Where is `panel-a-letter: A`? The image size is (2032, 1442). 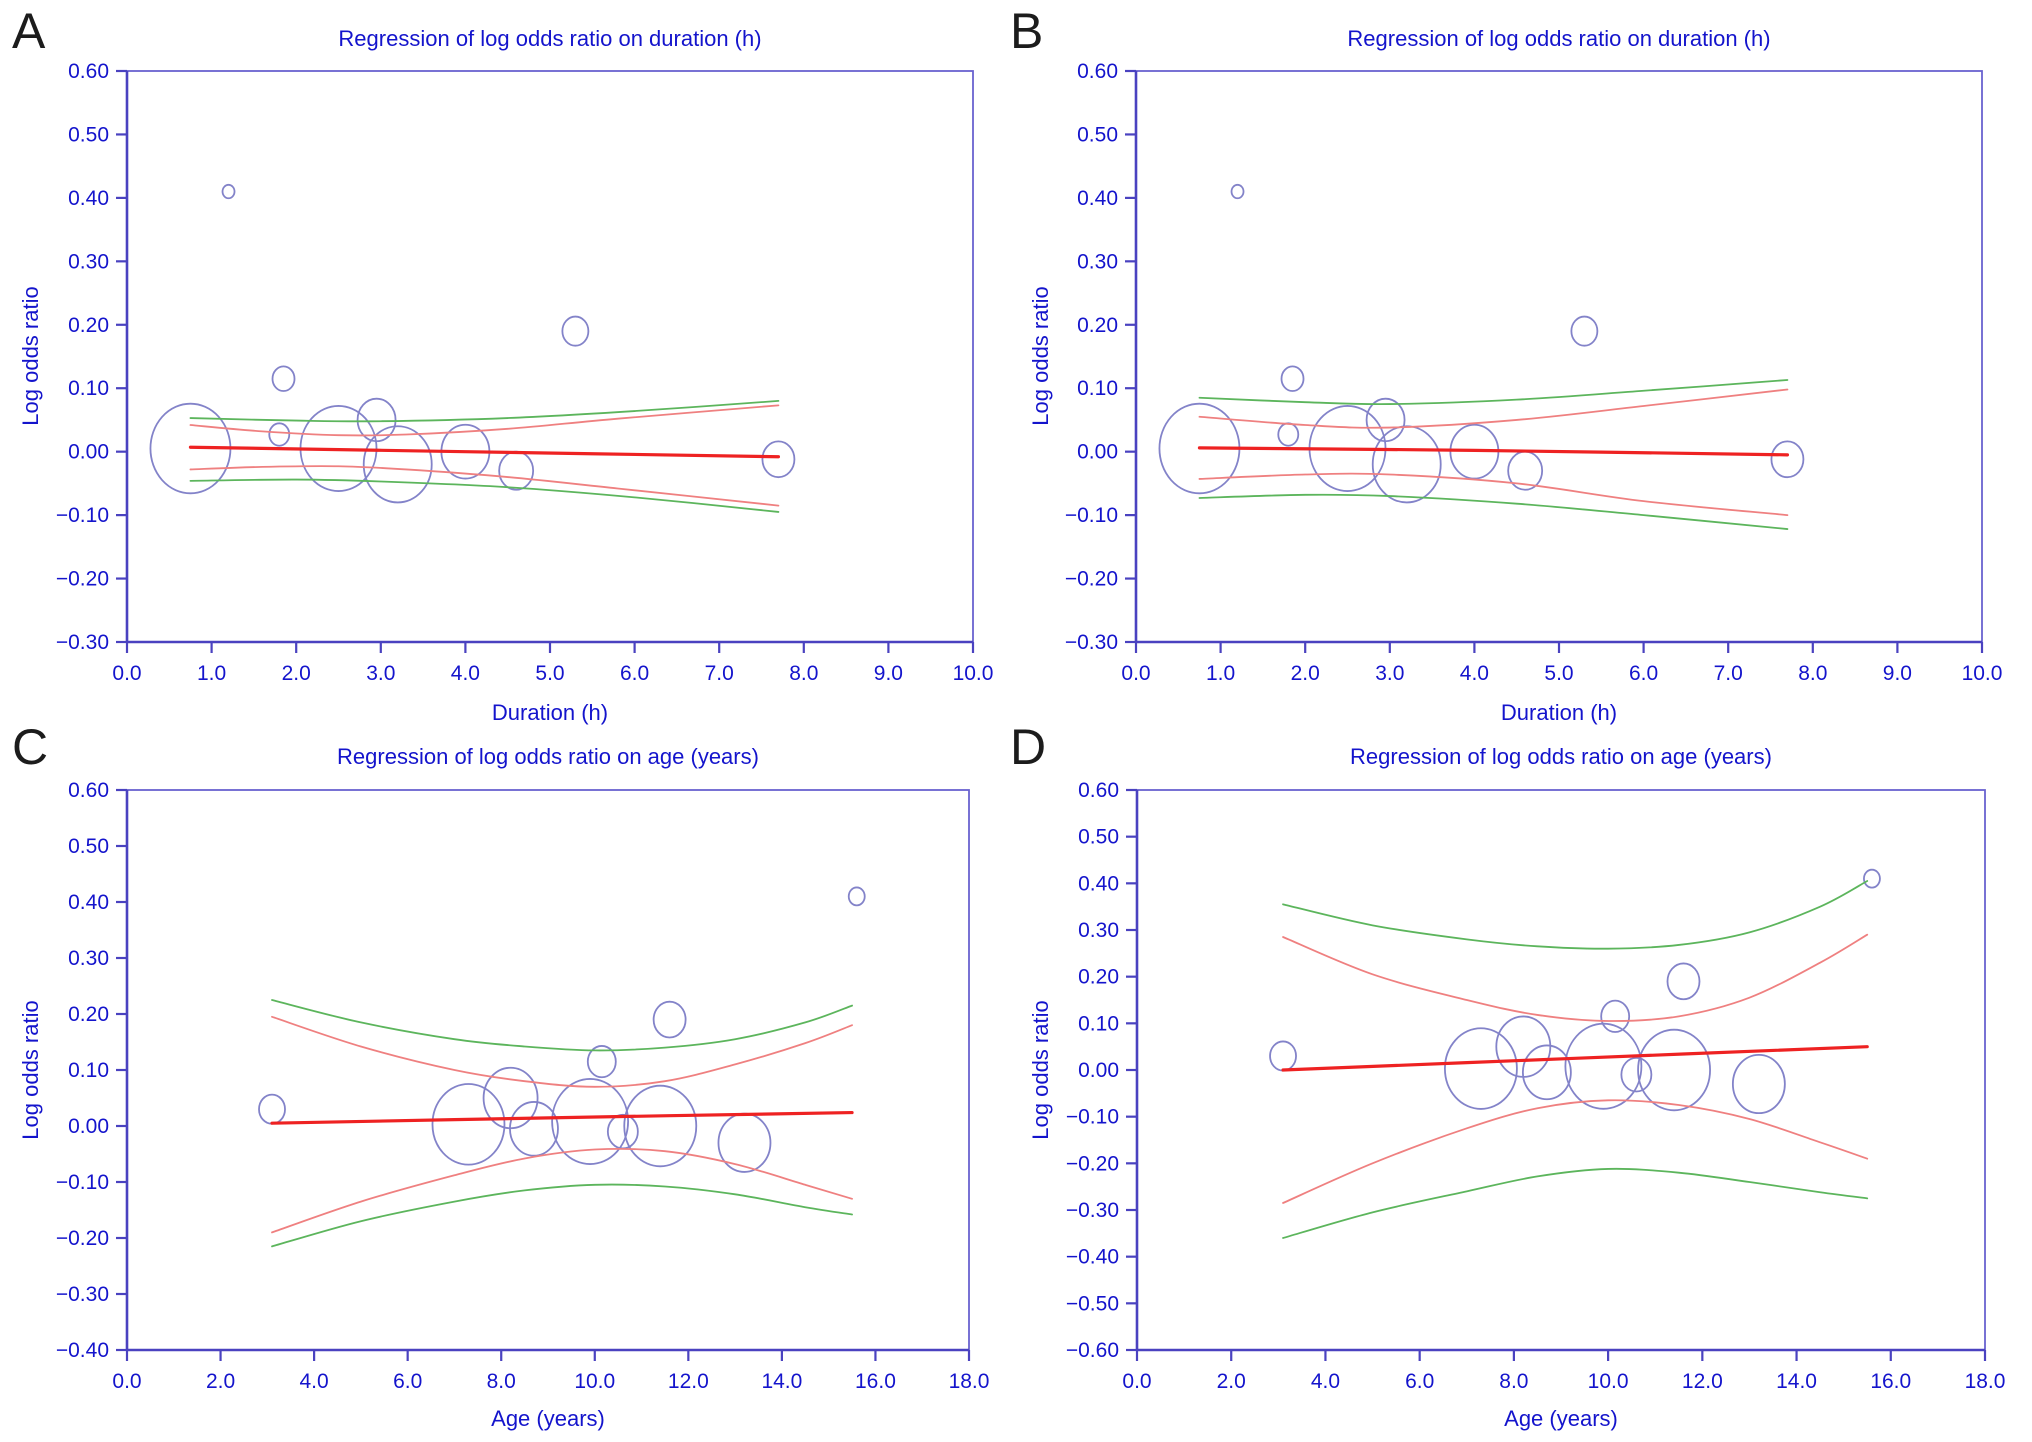 panel-a-letter: A is located at coordinates (29, 31).